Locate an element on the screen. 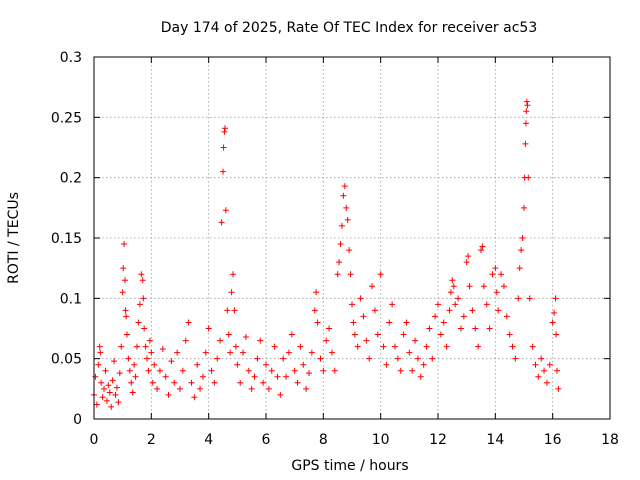 This screenshot has height=480, width=640. x-axis-tick-labels: 0 2 4 6 8 10 12 14 16 18 is located at coordinates (354, 440).